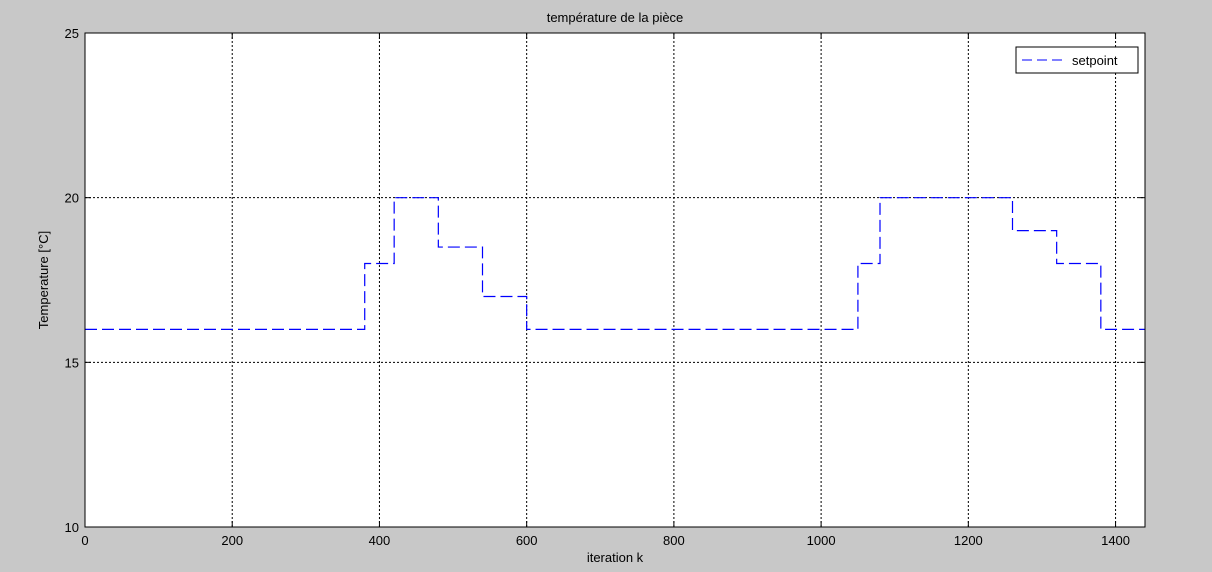 The width and height of the screenshot is (1212, 572). Describe the element at coordinates (674, 540) in the screenshot. I see `x-tick-label: 800` at that location.